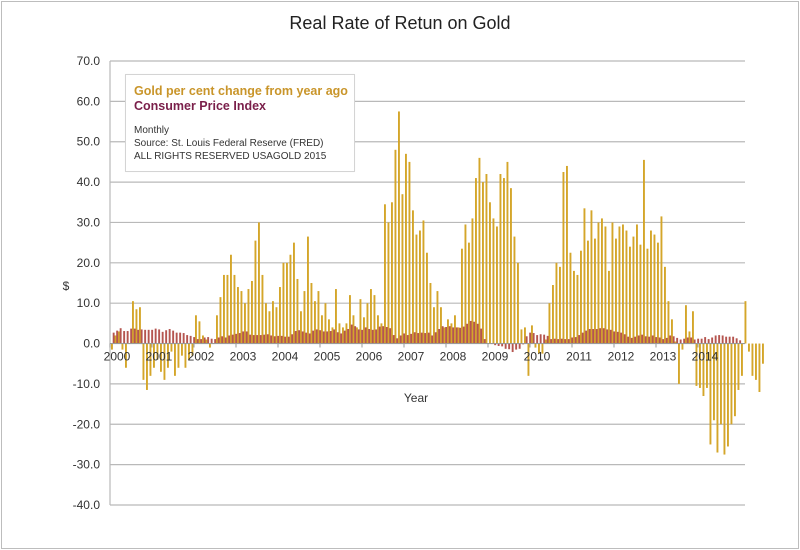 Image resolution: width=800 pixels, height=550 pixels. I want to click on legend-note-copyright: ALL RIGHTS RESERVED USAGOLD 2015, so click(230, 156).